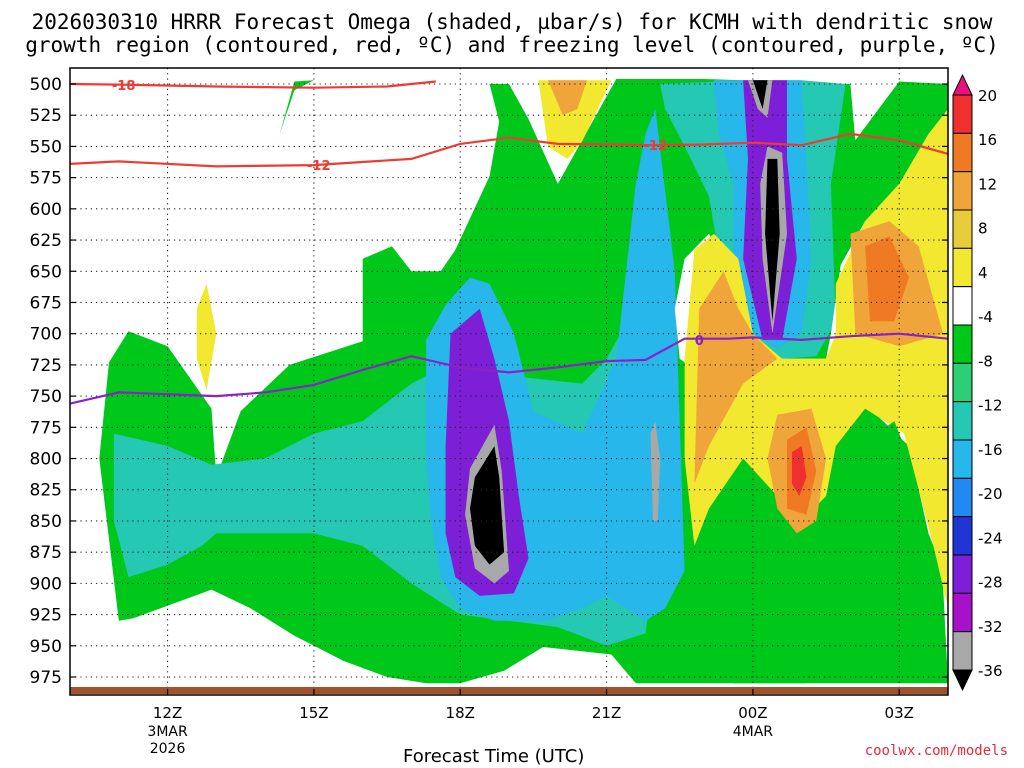 The image size is (1024, 768). Describe the element at coordinates (977, 382) in the screenshot. I see `colorbar: 20 16 12 8 4 -4 -8 -12 -16 -20 -24 -28 -32 -36` at that location.